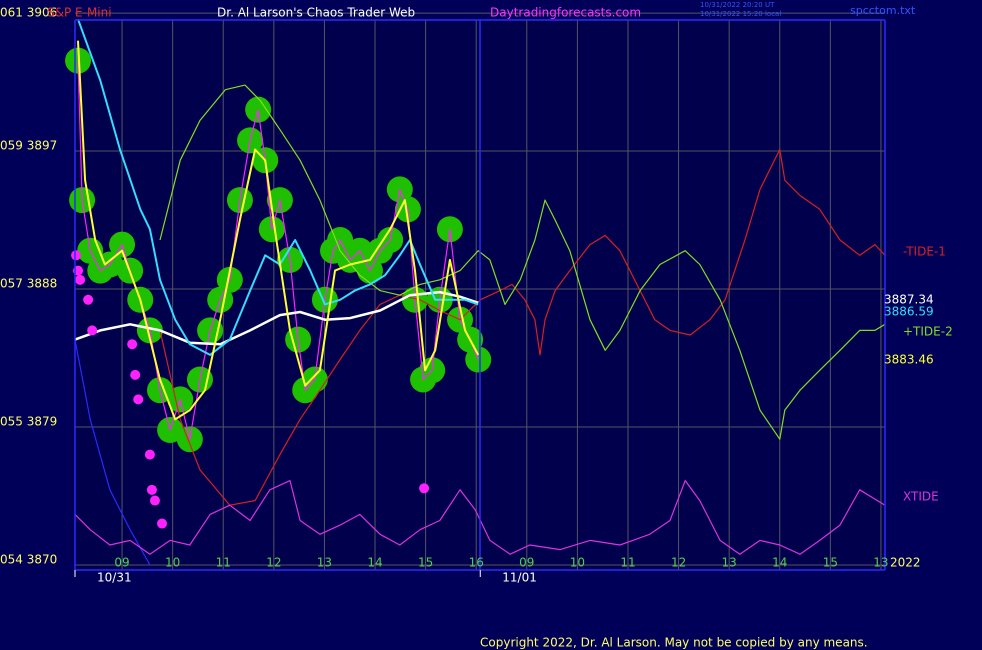 Image resolution: width=982 pixels, height=650 pixels. I want to click on year: 2022, so click(905, 563).